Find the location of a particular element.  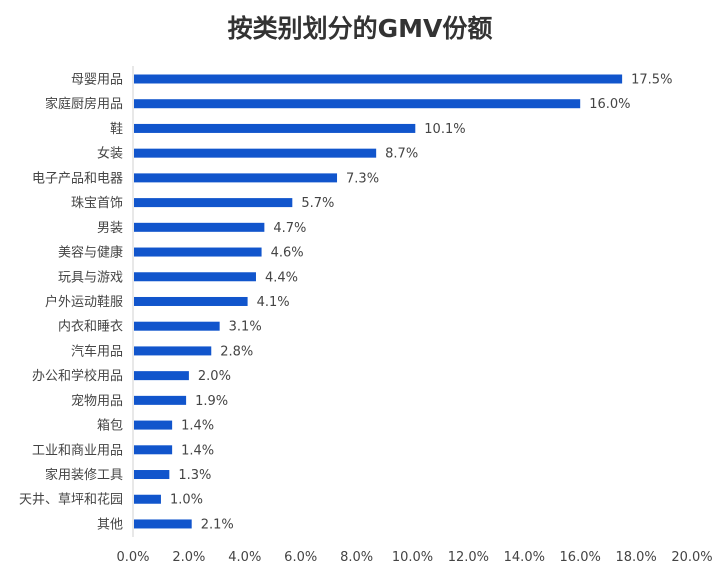

category-label: 户外运动鞋服 is located at coordinates (84, 302).